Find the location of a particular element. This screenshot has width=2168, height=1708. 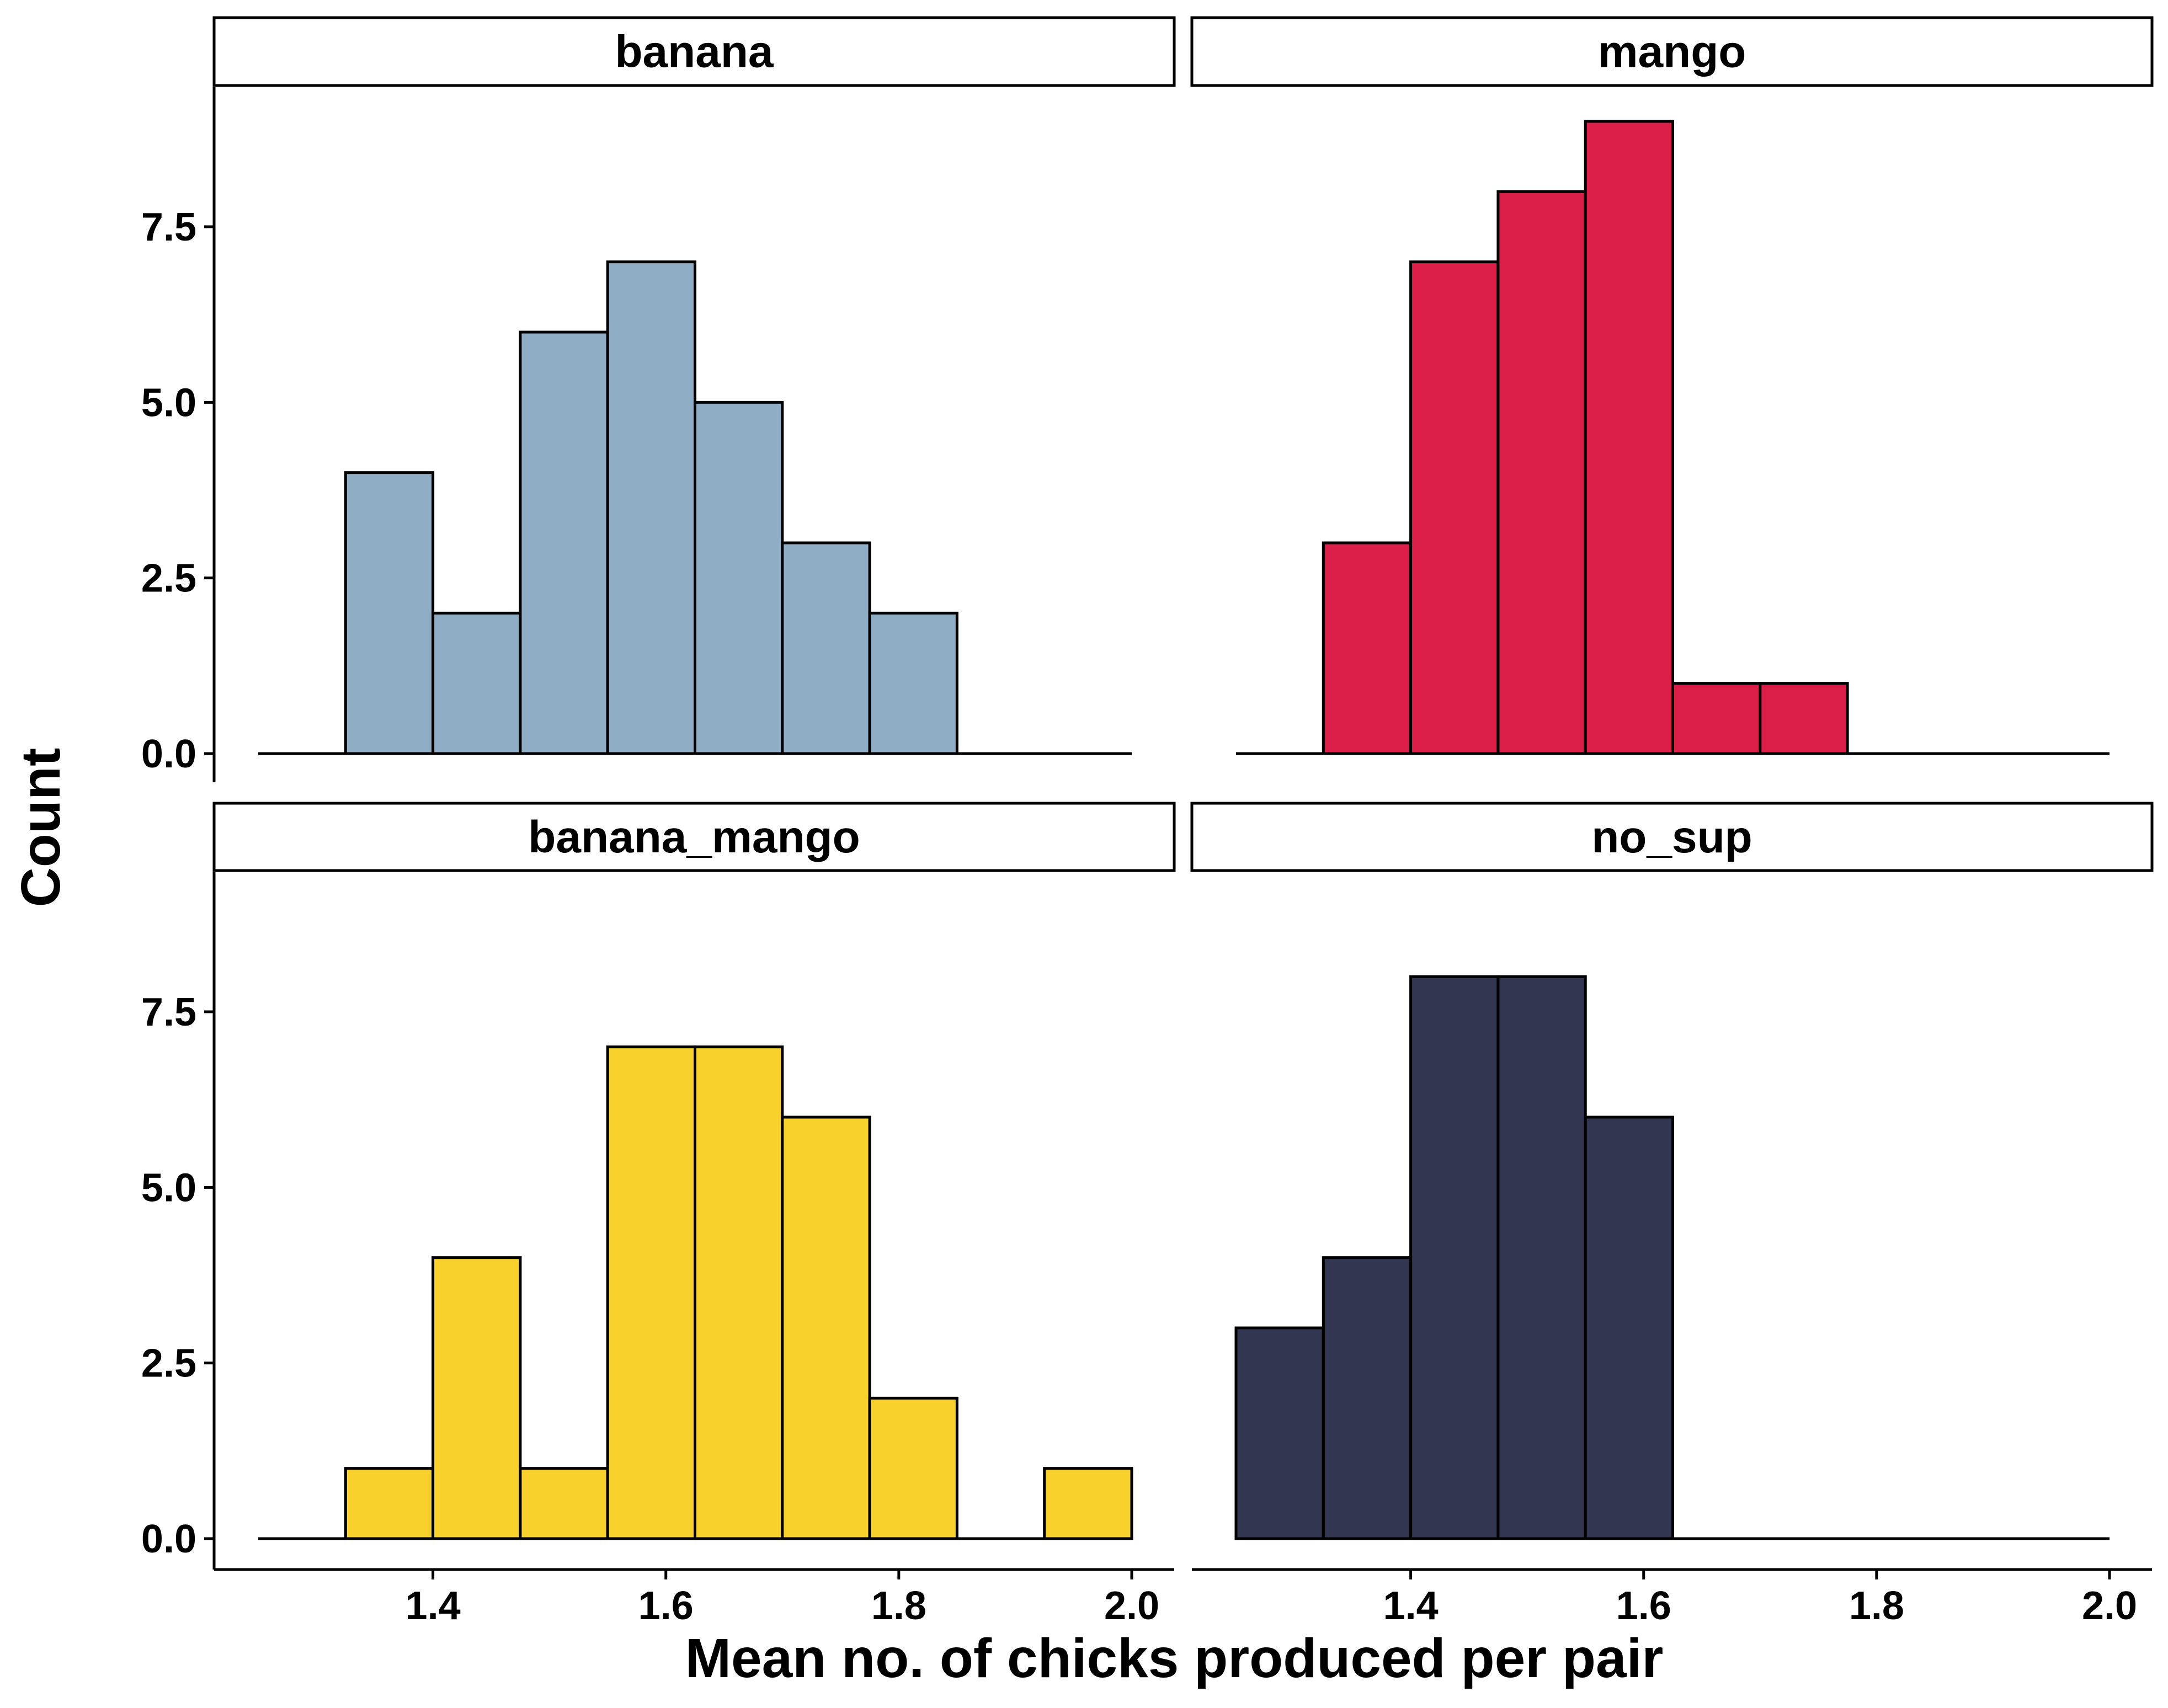

x-axis-title: Mean no. of chicks produced per pair is located at coordinates (1175, 1658).